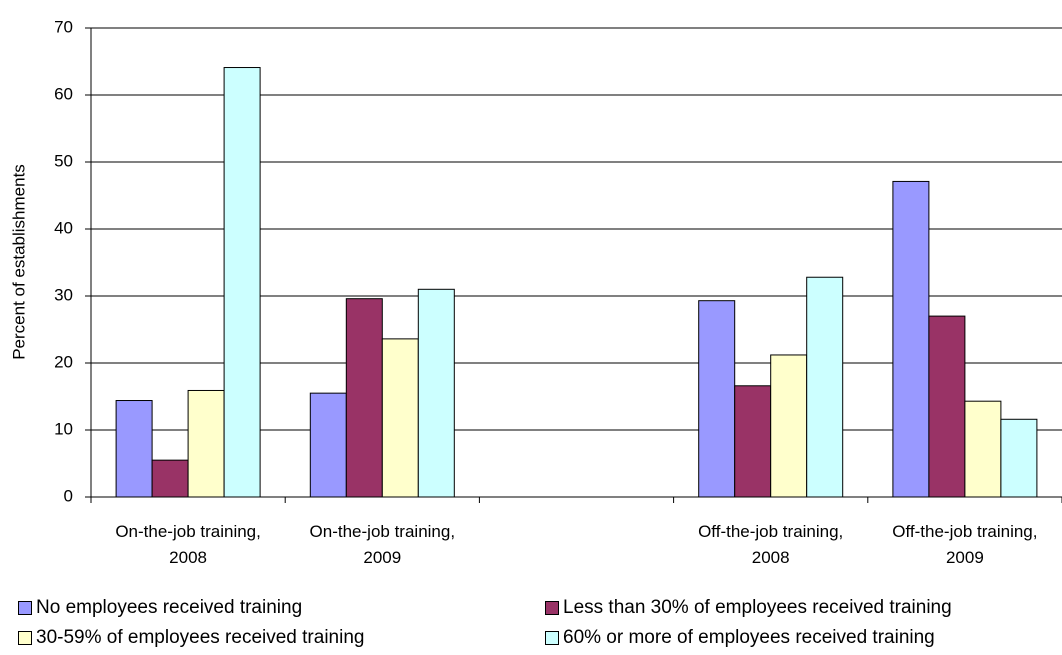 This screenshot has height=655, width=1062. What do you see at coordinates (63, 294) in the screenshot?
I see `y-tick-label: 30` at bounding box center [63, 294].